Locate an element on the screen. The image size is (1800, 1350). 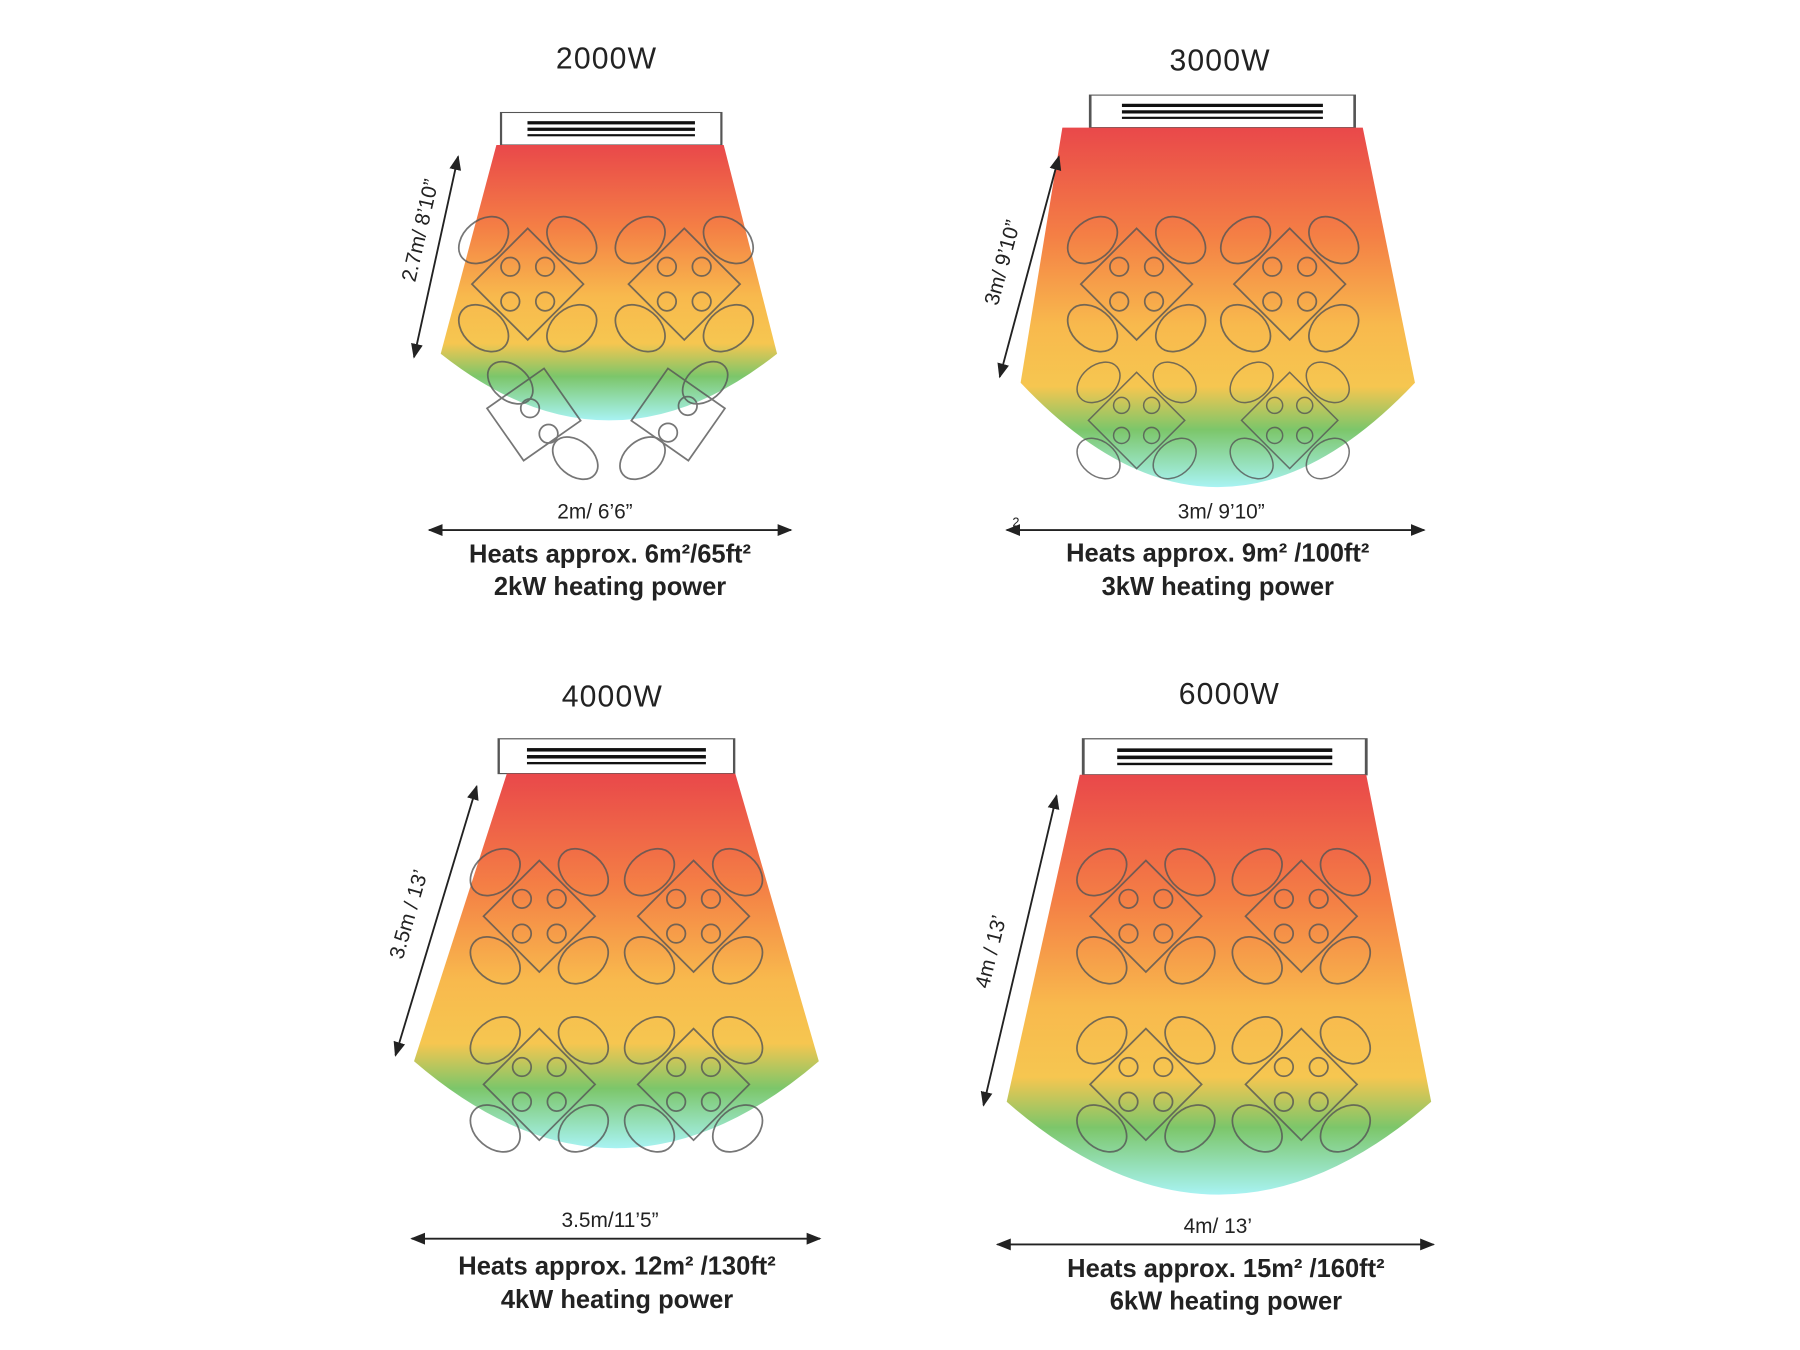
footnote-mark: 2 is located at coordinates (1015, 522).